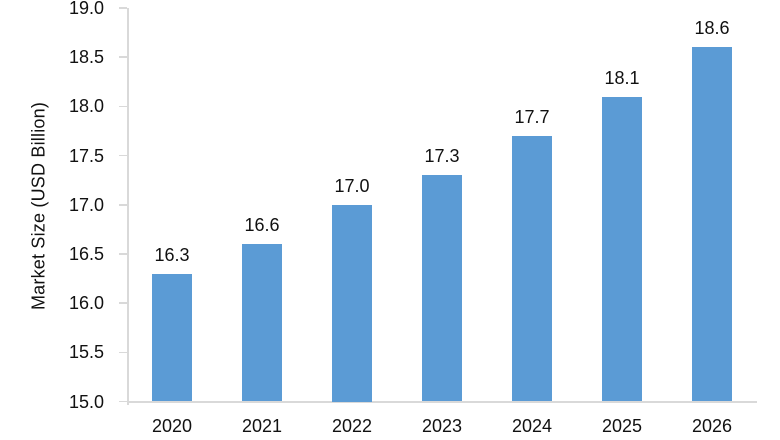 The height and width of the screenshot is (440, 780). Describe the element at coordinates (352, 426) in the screenshot. I see `x-tick-label-2022: 2022` at that location.